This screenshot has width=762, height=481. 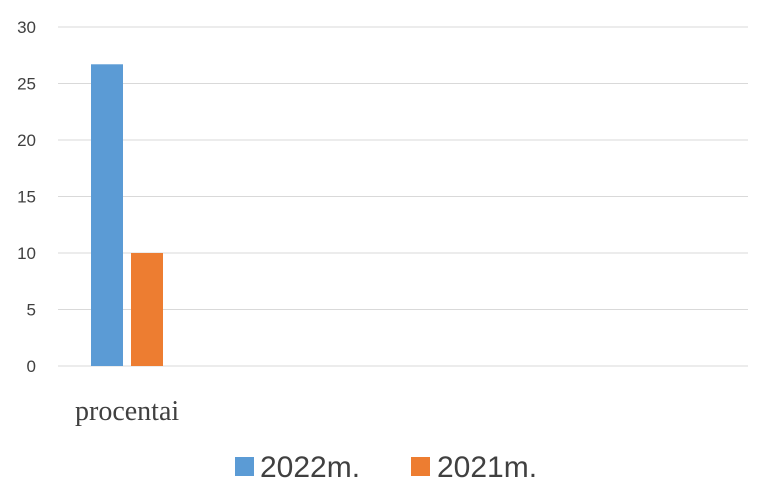 I want to click on x-axis-categories: procentai, so click(x=127, y=411).